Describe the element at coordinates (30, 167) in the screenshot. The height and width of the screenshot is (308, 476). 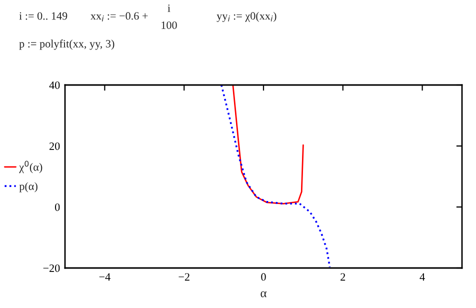
I see `legend-label: χ$^{0}$(α)` at that location.